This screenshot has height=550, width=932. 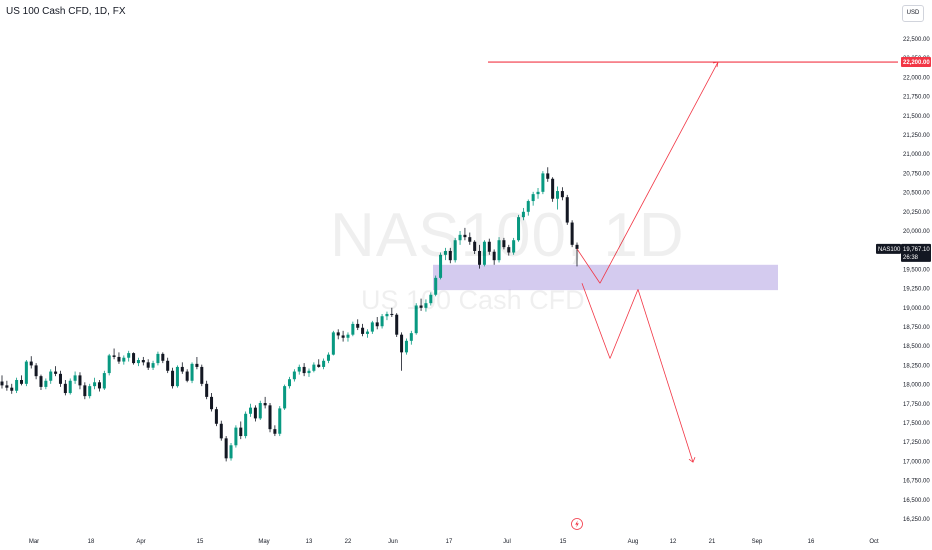 I want to click on price-tick-label: 18,500.00, so click(x=916, y=347).